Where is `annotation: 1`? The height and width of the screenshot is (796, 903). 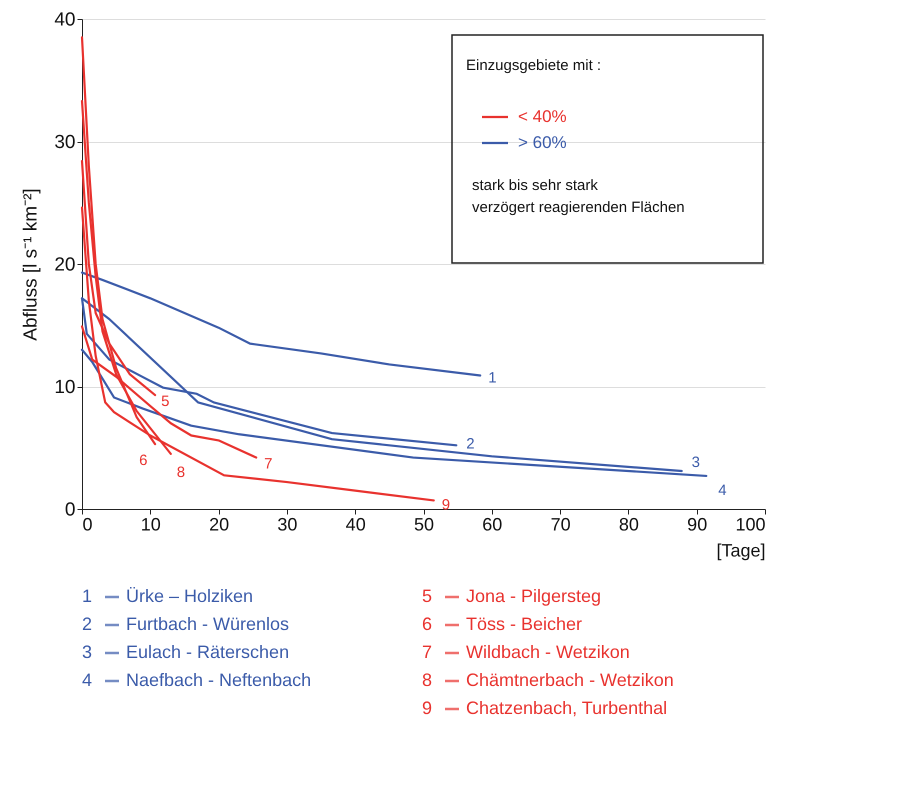 annotation: 1 is located at coordinates (492, 377).